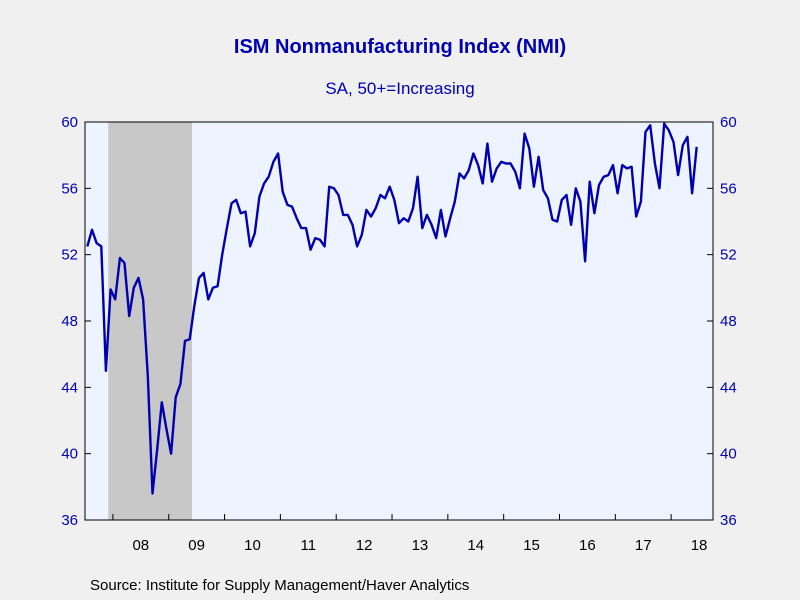 Image resolution: width=800 pixels, height=600 pixels. I want to click on x-tick-label: 09, so click(196, 545).